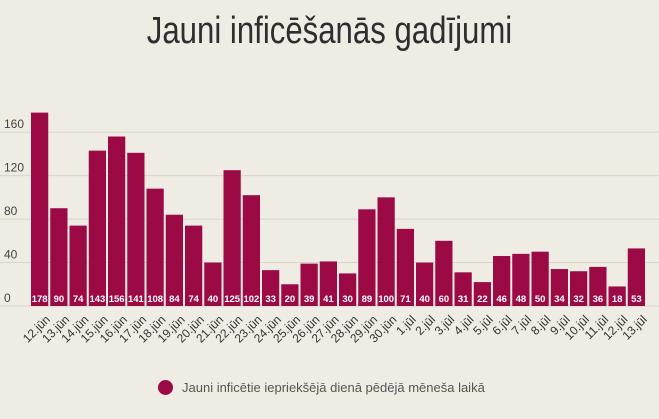 The width and height of the screenshot is (659, 419). I want to click on y-axis-ticks: 0 40 80 120 160, so click(14, 211).